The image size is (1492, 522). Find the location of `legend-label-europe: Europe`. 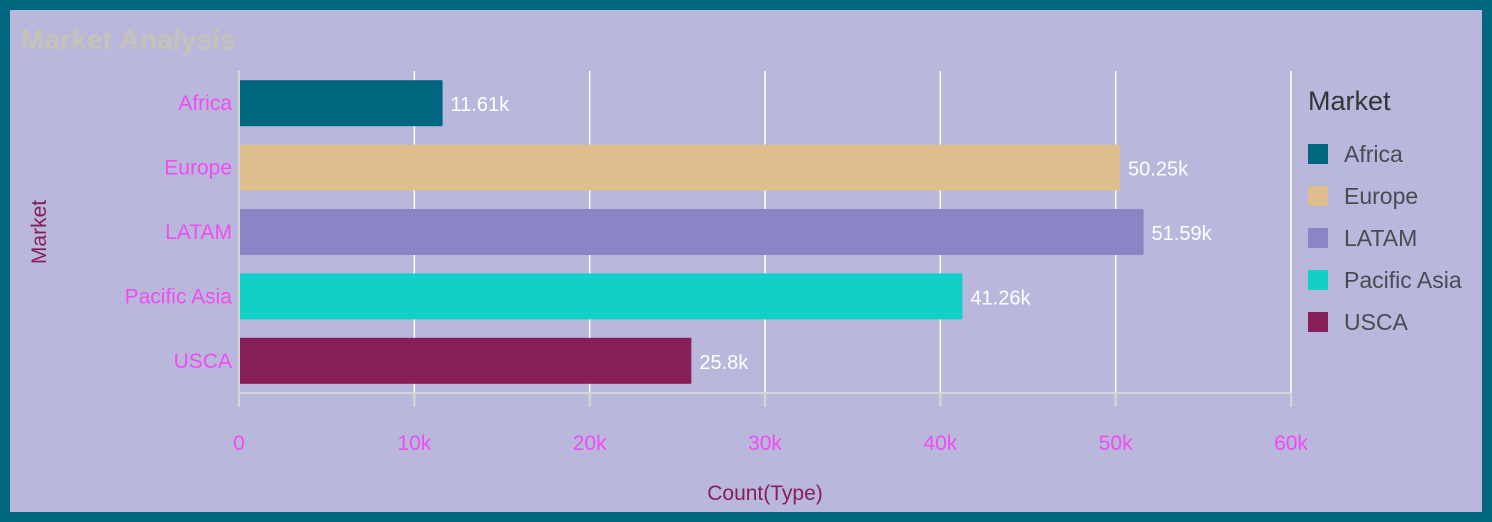

legend-label-europe: Europe is located at coordinates (1381, 195).